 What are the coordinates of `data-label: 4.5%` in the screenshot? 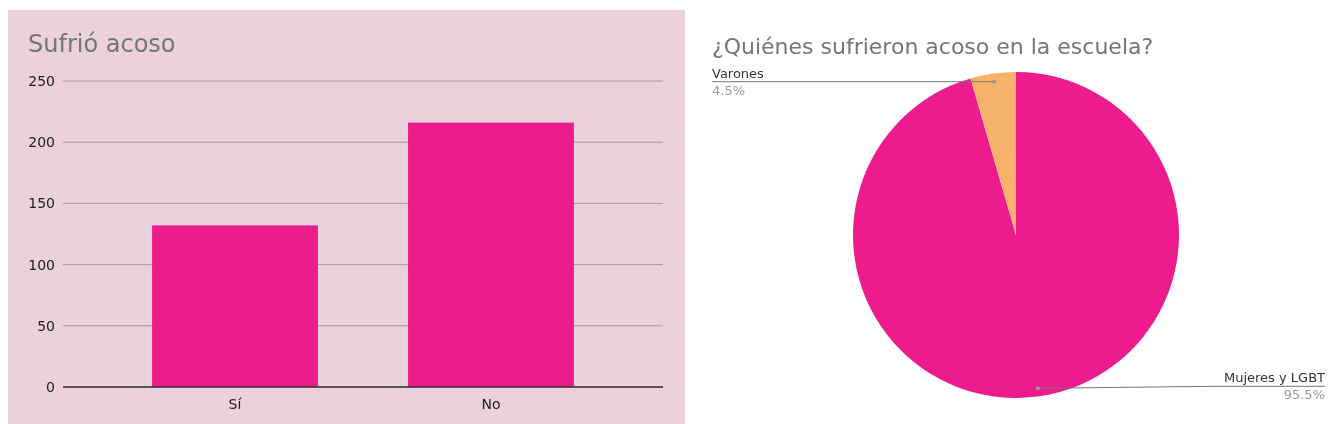 It's located at (729, 90).